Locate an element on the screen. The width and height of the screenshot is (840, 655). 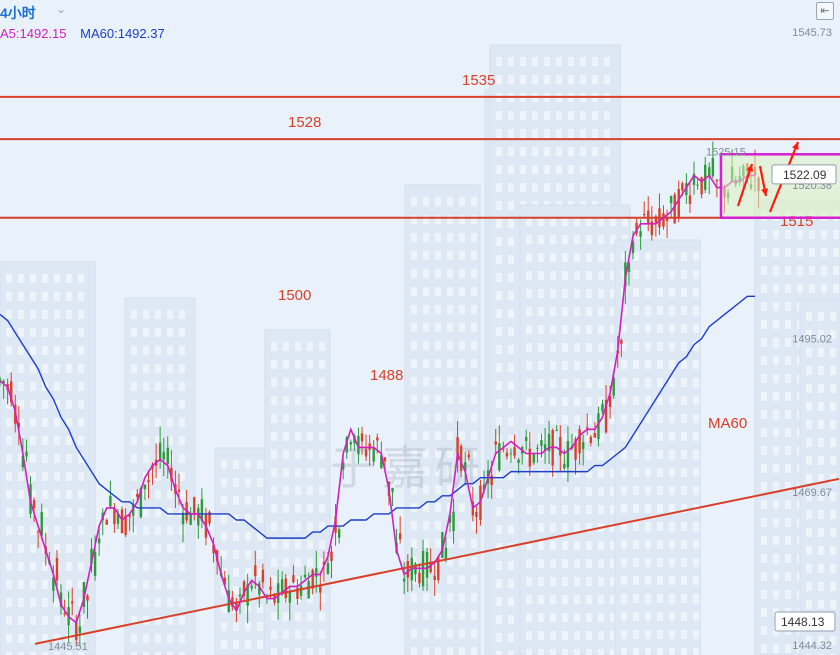
timeframe-selector: 4小时 is located at coordinates (18, 13).